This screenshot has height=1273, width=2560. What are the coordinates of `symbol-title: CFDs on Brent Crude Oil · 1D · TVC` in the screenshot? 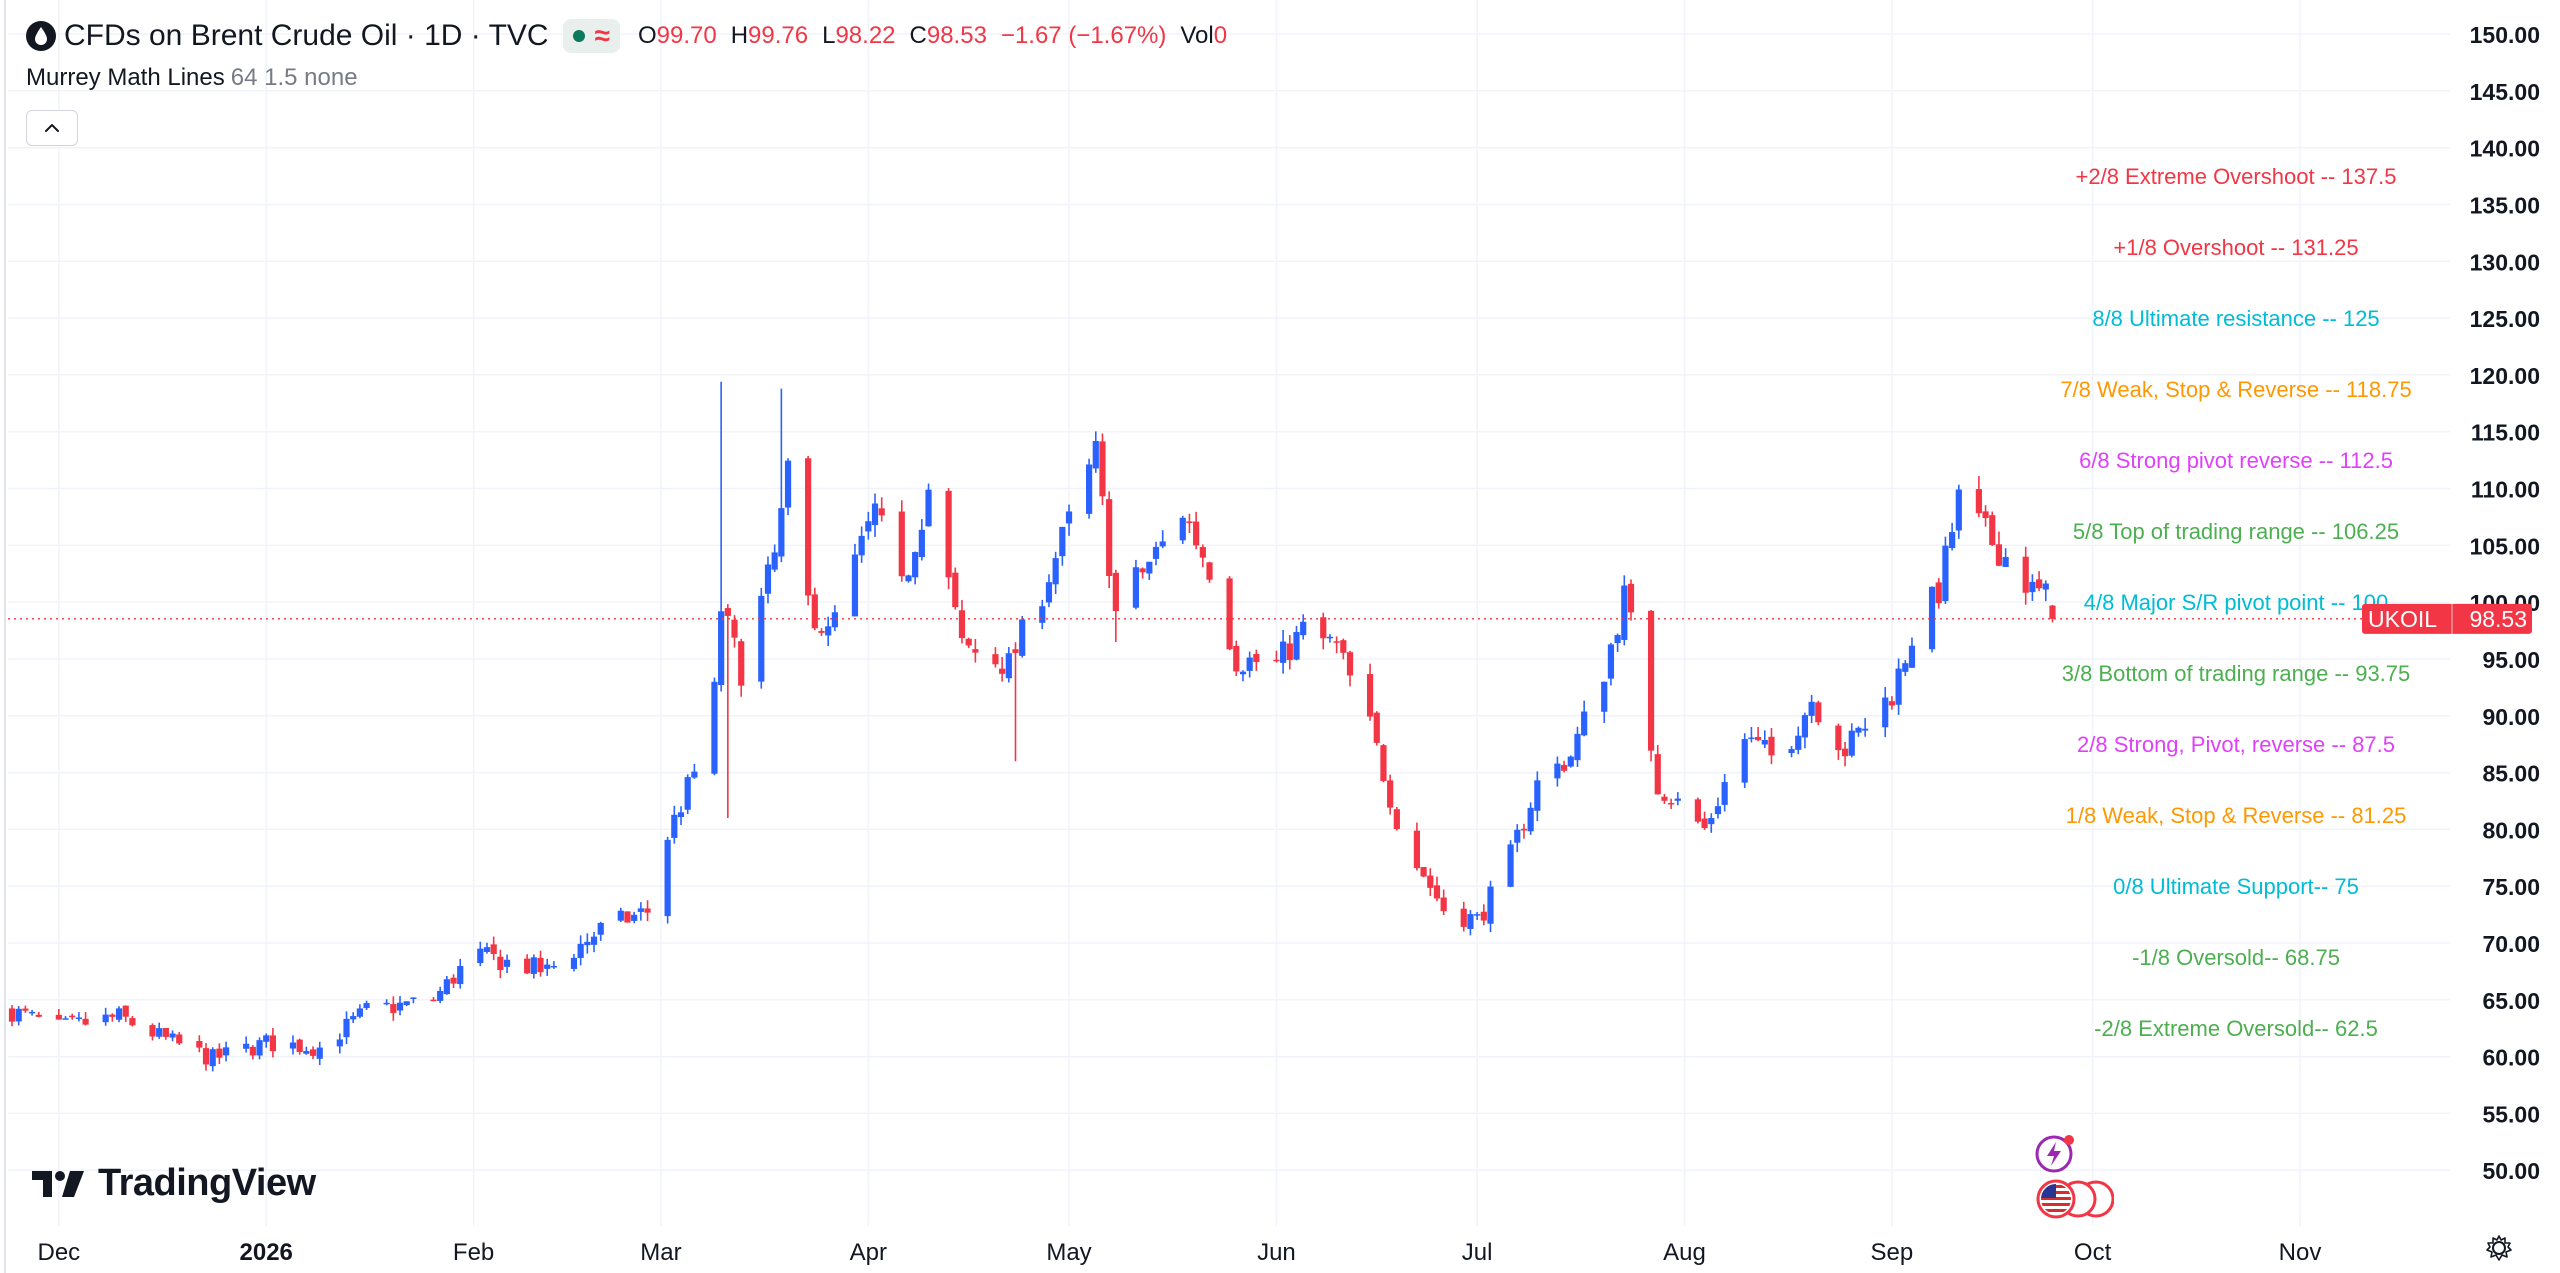 It's located at (306, 35).